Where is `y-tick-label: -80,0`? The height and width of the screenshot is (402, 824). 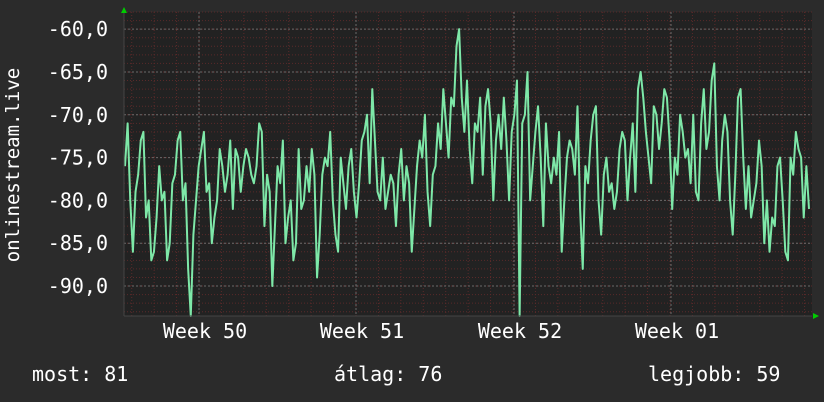
y-tick-label: -80,0 is located at coordinates (78, 200).